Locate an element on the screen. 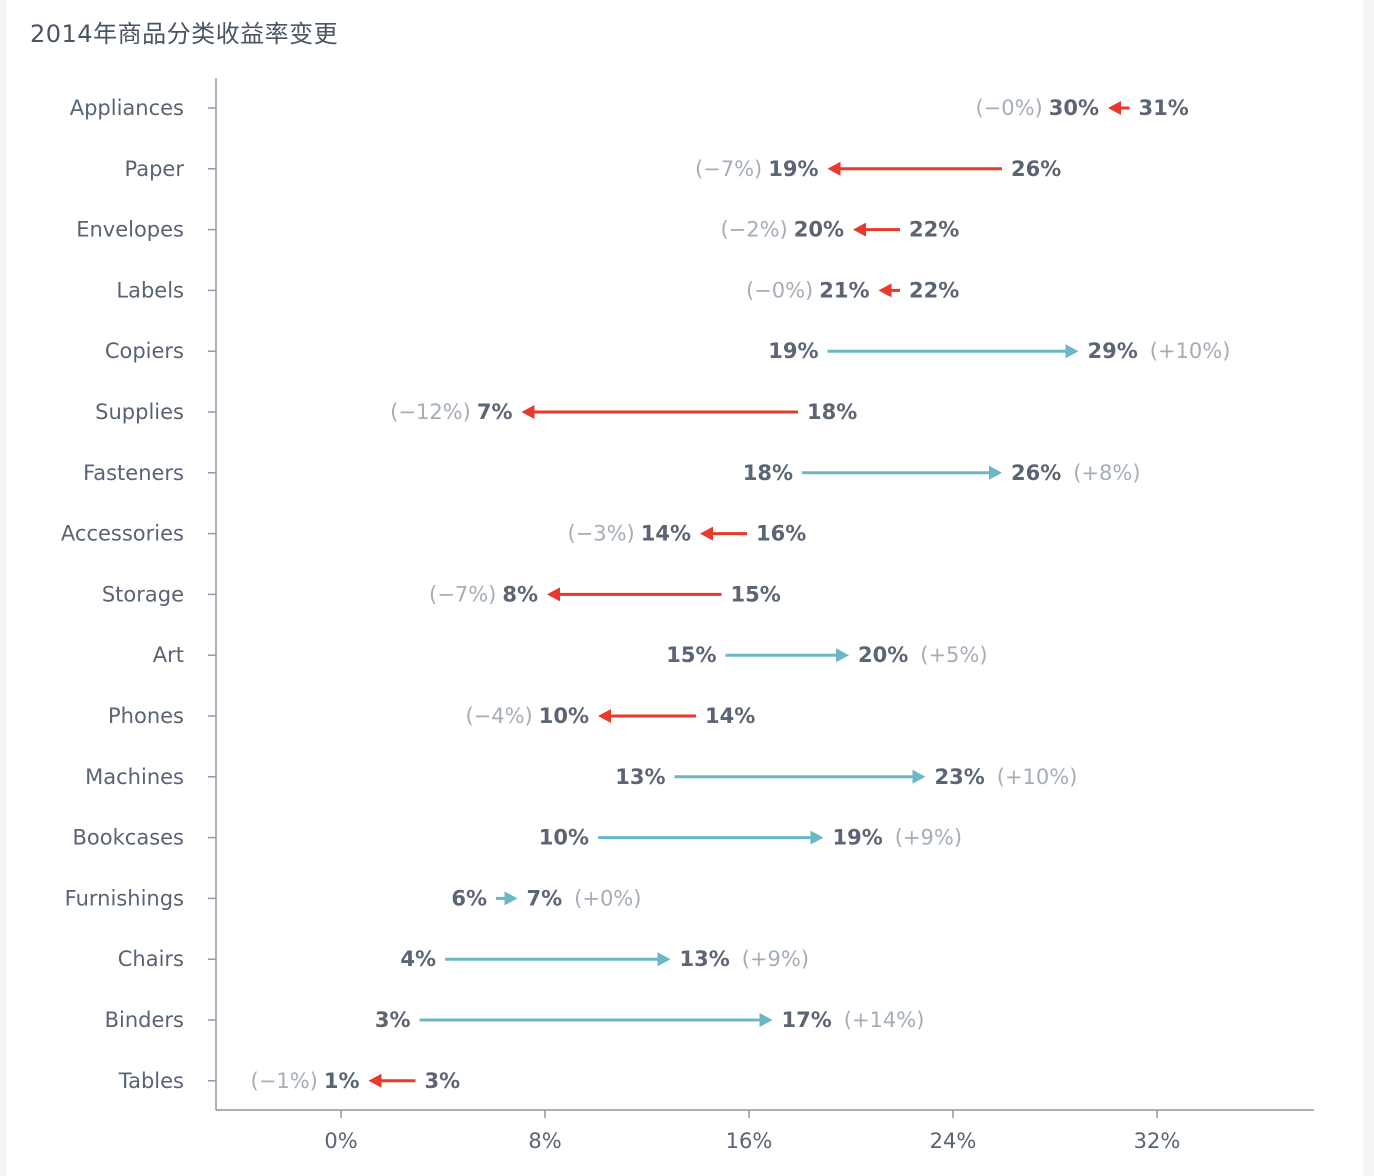  category-label: Machines is located at coordinates (134, 777).